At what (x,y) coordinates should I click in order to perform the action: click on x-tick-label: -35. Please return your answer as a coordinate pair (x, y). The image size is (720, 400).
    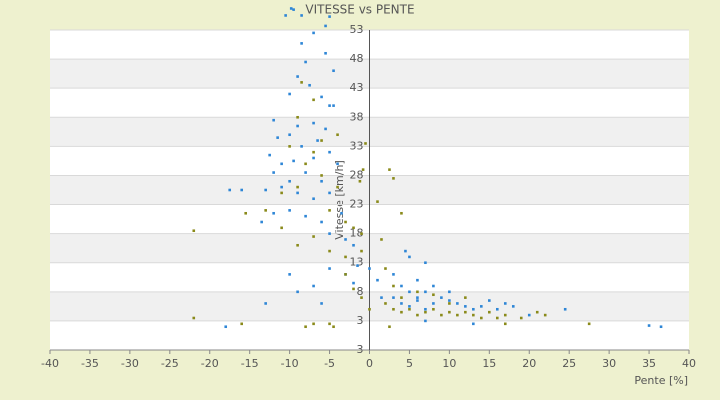
    Looking at the image, I should click on (90, 363).